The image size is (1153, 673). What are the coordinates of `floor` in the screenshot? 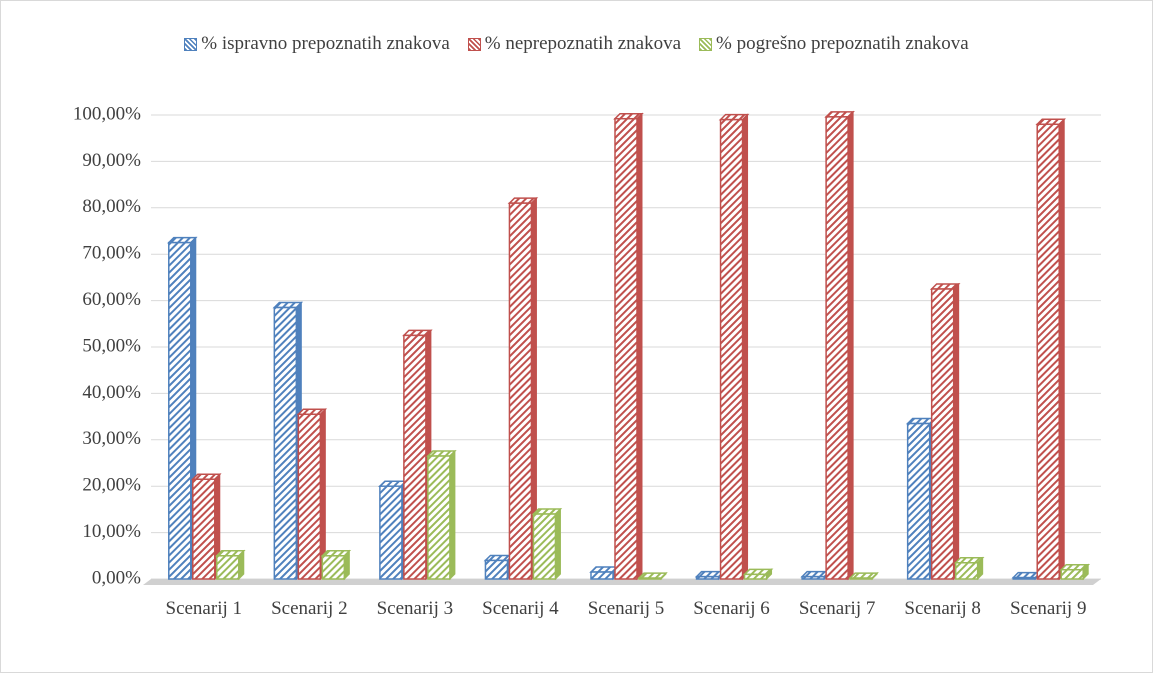 It's located at (622, 582).